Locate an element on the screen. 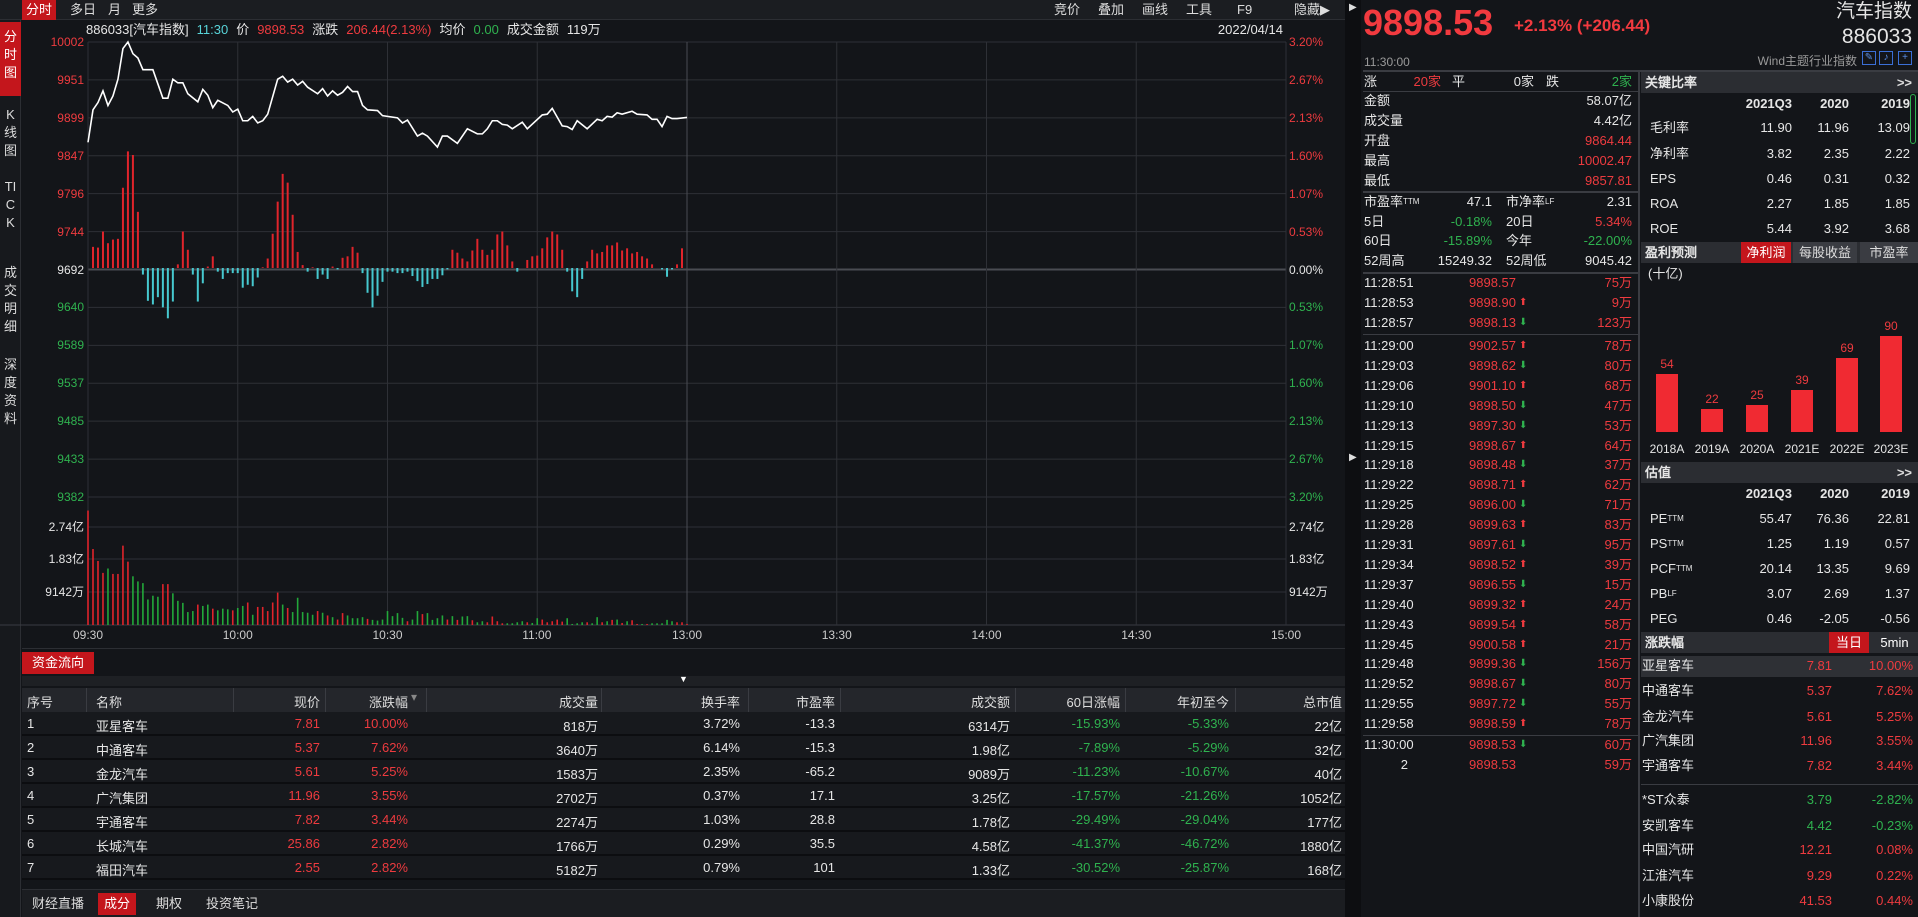 The image size is (1918, 917). tick-time: 11:29:06 is located at coordinates (1389, 385).